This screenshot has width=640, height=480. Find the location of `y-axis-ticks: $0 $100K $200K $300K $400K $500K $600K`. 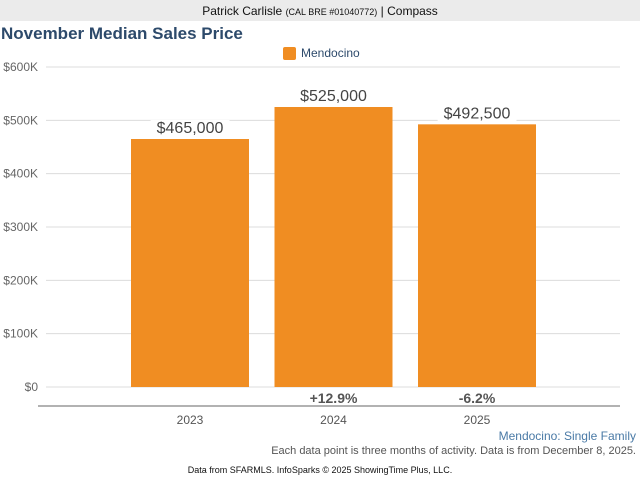

y-axis-ticks: $0 $100K $200K $300K $400K $500K $600K is located at coordinates (20, 227).